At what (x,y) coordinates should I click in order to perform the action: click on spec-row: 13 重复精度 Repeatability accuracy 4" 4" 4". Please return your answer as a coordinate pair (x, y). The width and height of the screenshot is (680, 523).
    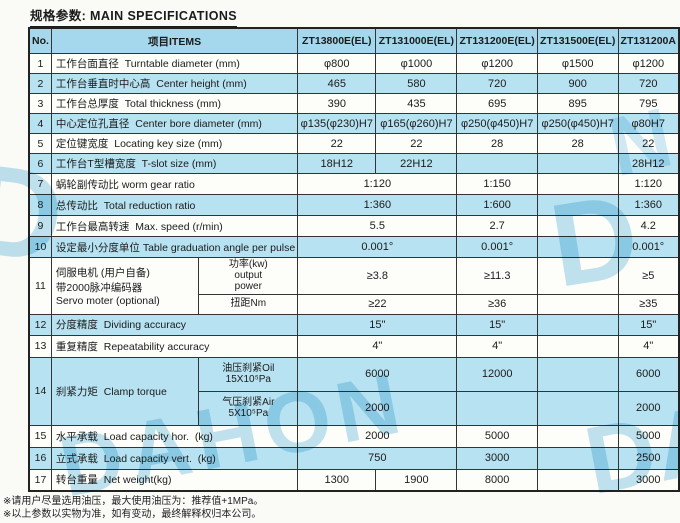
    Looking at the image, I should click on (354, 346).